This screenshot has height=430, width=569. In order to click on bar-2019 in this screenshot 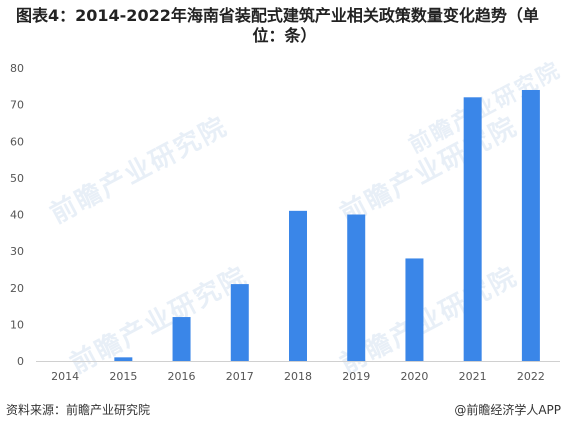, I will do `click(356, 287)`.